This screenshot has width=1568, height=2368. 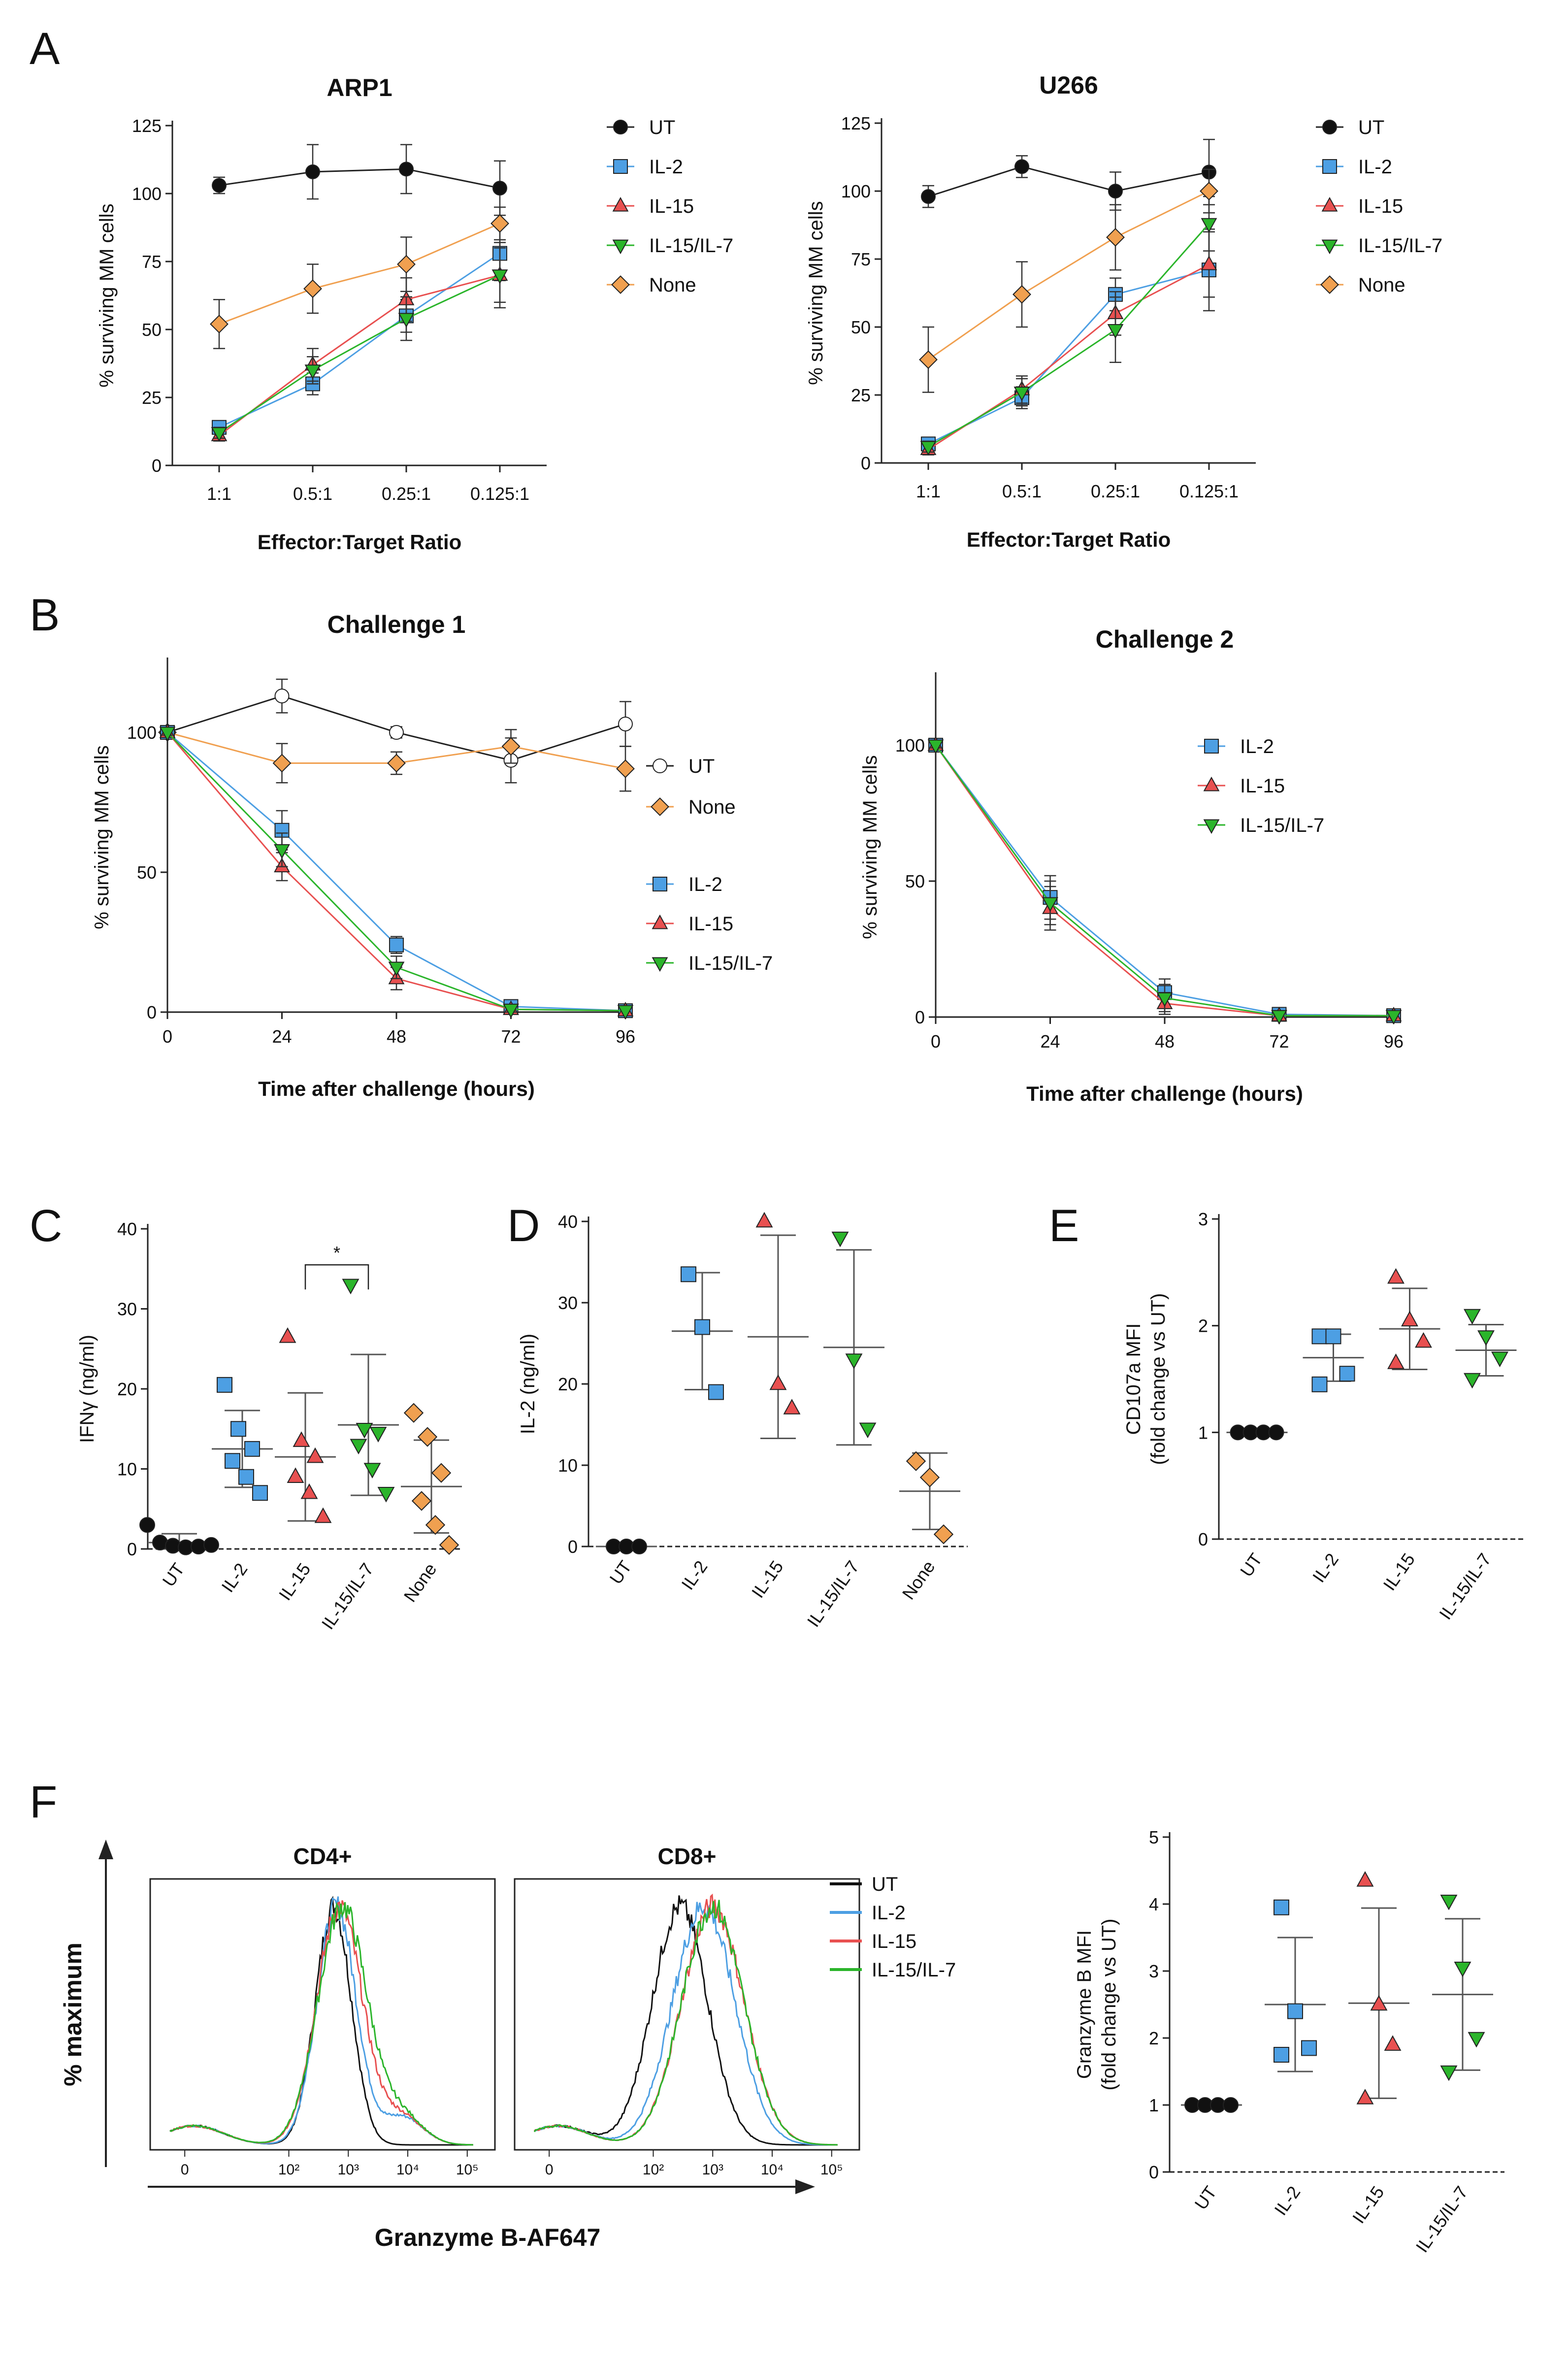 I want to click on group-none, so click(x=930, y=1498).